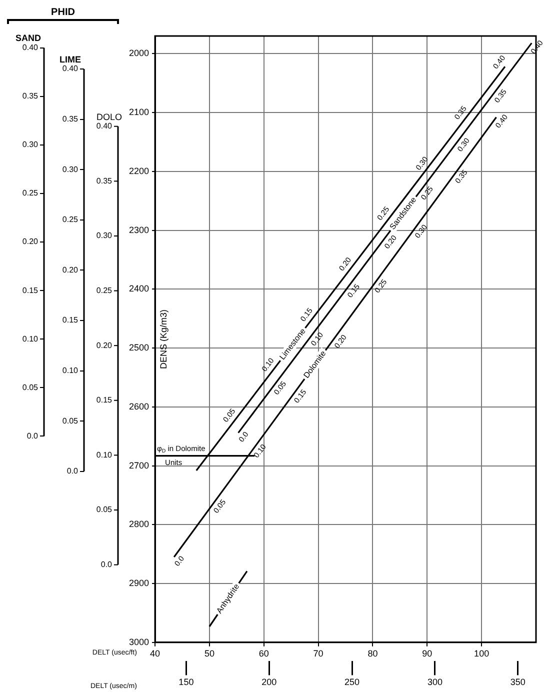  Describe the element at coordinates (518, 682) in the screenshot. I see `x2-tick-label: 350` at that location.